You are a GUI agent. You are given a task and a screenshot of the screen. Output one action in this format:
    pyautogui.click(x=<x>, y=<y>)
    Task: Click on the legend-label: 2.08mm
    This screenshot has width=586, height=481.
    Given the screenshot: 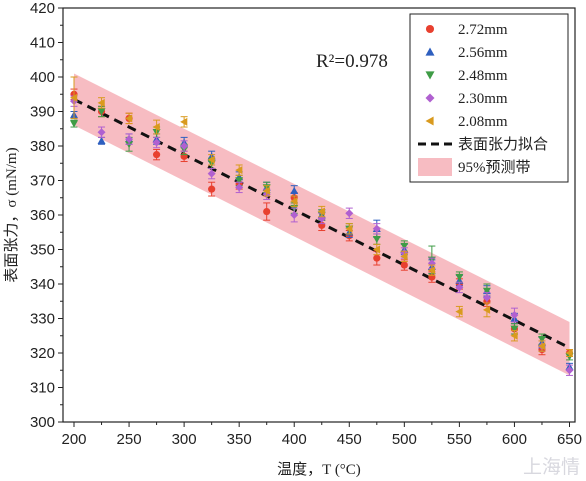 What is the action you would take?
    pyautogui.click(x=483, y=122)
    